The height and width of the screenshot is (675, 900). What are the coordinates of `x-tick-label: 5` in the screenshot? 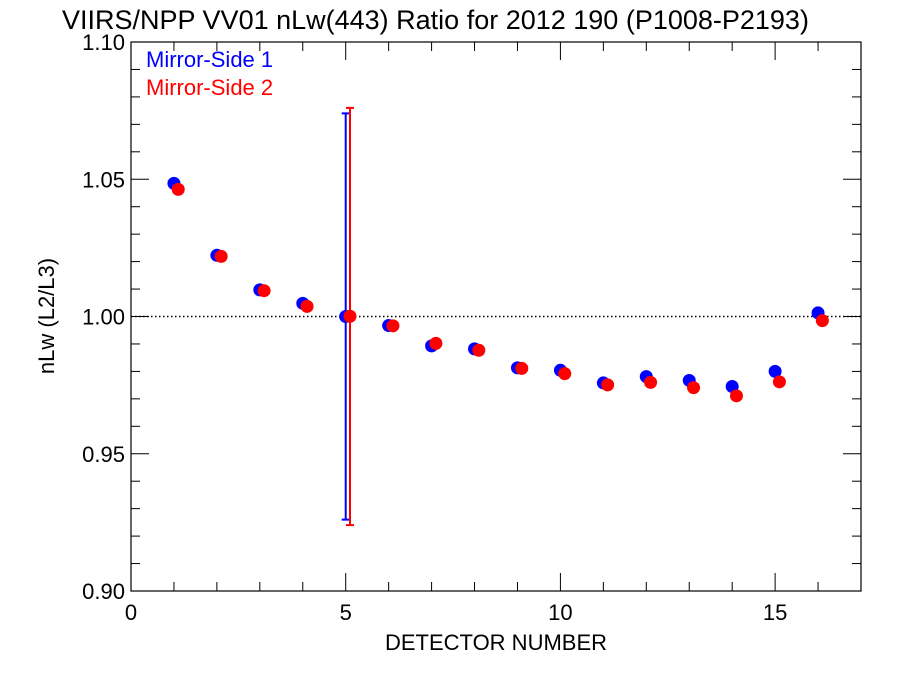 It's located at (346, 612).